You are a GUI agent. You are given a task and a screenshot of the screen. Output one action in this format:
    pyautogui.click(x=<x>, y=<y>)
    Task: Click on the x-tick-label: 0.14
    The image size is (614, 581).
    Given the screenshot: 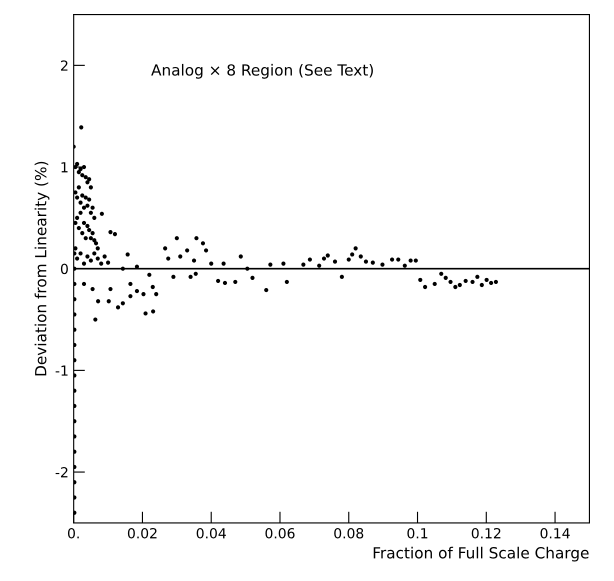 What is the action you would take?
    pyautogui.click(x=555, y=533)
    